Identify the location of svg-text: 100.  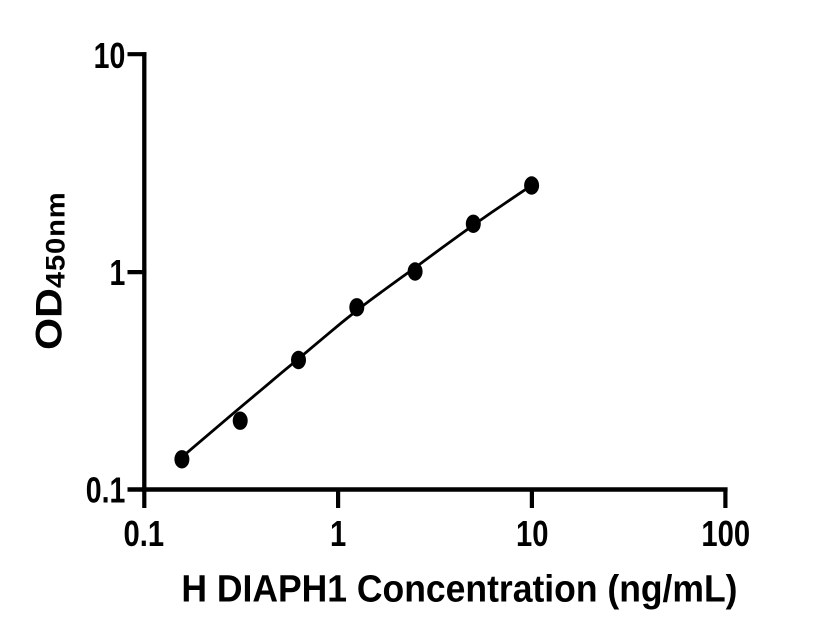
(725, 534).